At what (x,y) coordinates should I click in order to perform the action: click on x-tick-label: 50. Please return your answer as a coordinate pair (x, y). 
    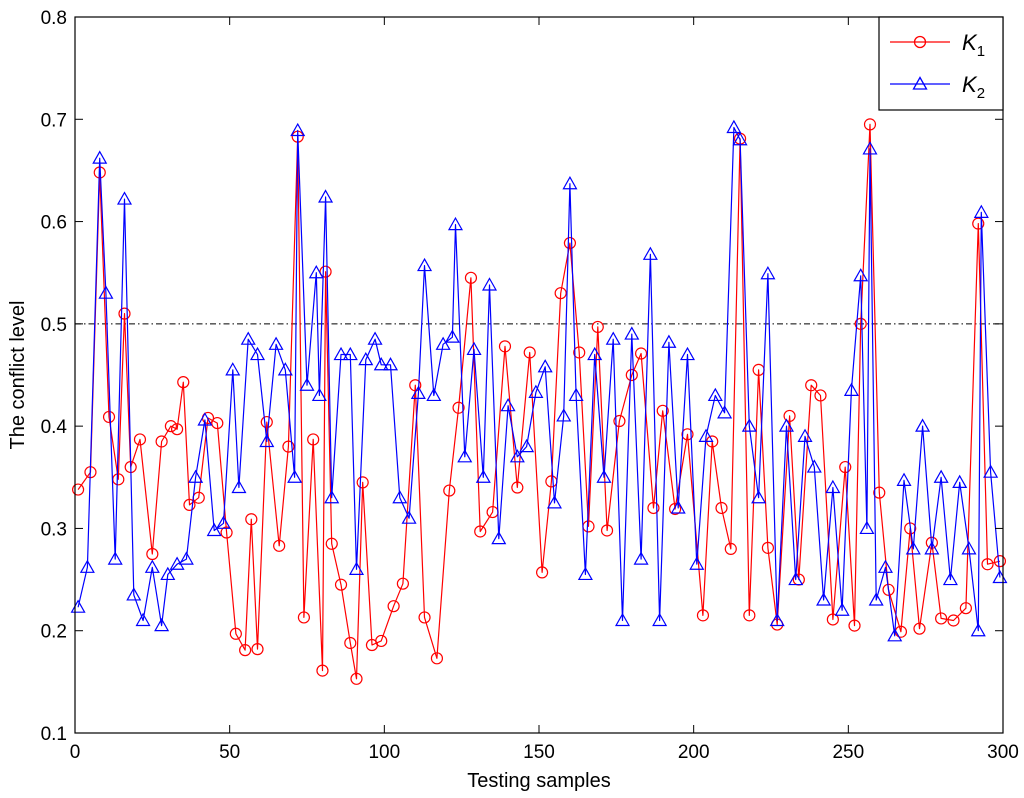
    Looking at the image, I should click on (229, 752).